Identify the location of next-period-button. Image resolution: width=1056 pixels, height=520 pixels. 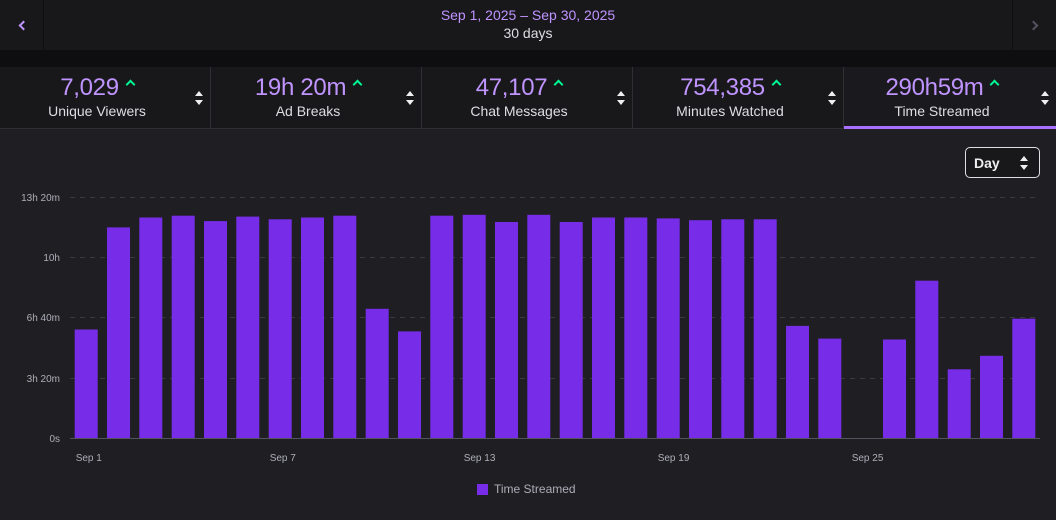
(1034, 25).